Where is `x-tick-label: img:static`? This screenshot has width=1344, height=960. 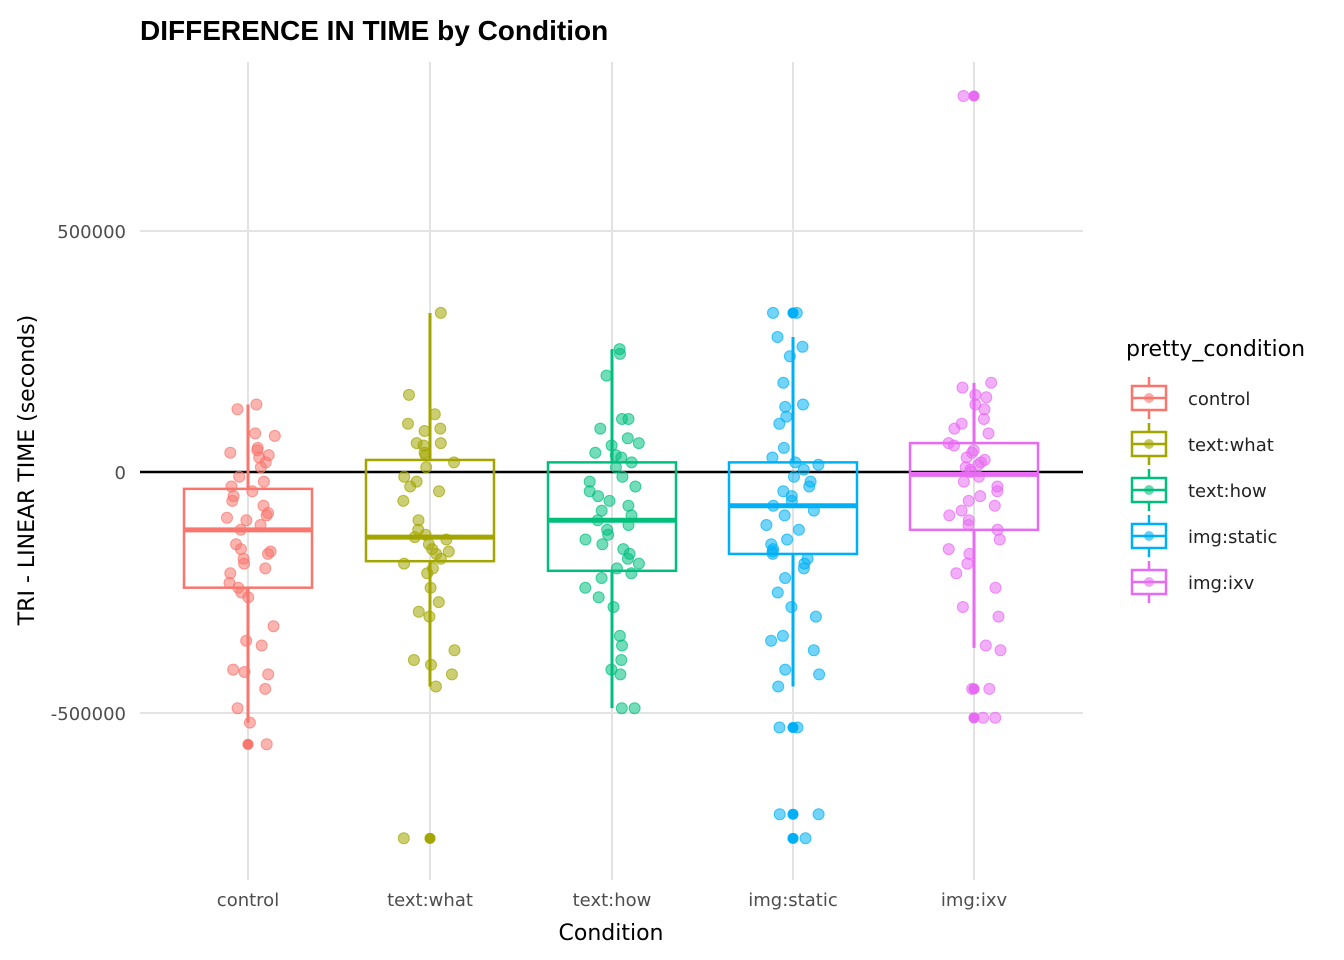
x-tick-label: img:static is located at coordinates (792, 900).